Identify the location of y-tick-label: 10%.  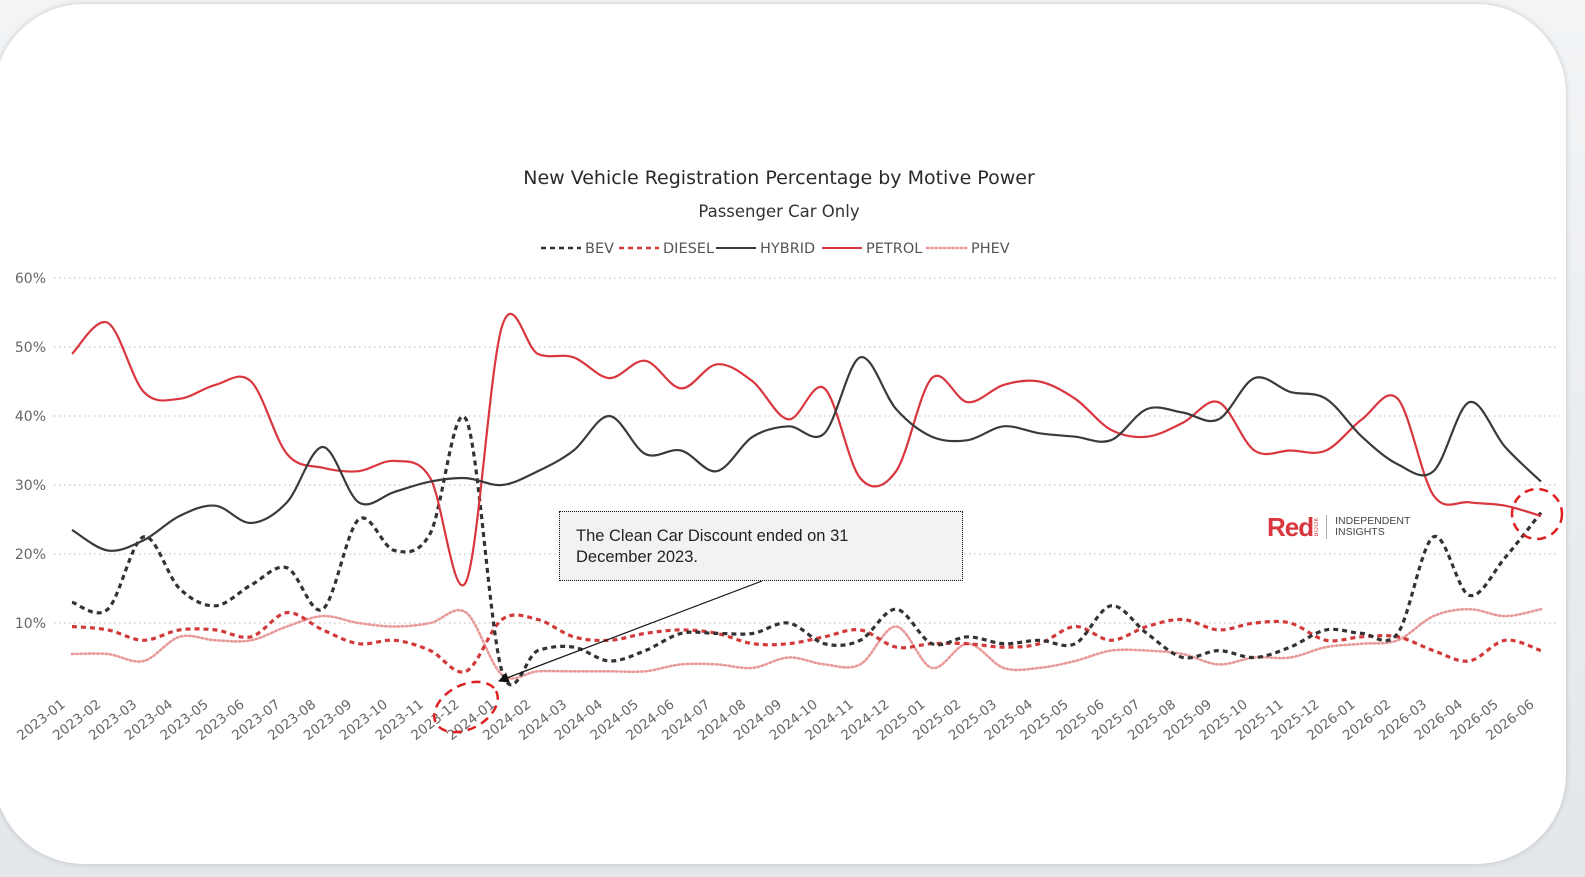
(30, 624).